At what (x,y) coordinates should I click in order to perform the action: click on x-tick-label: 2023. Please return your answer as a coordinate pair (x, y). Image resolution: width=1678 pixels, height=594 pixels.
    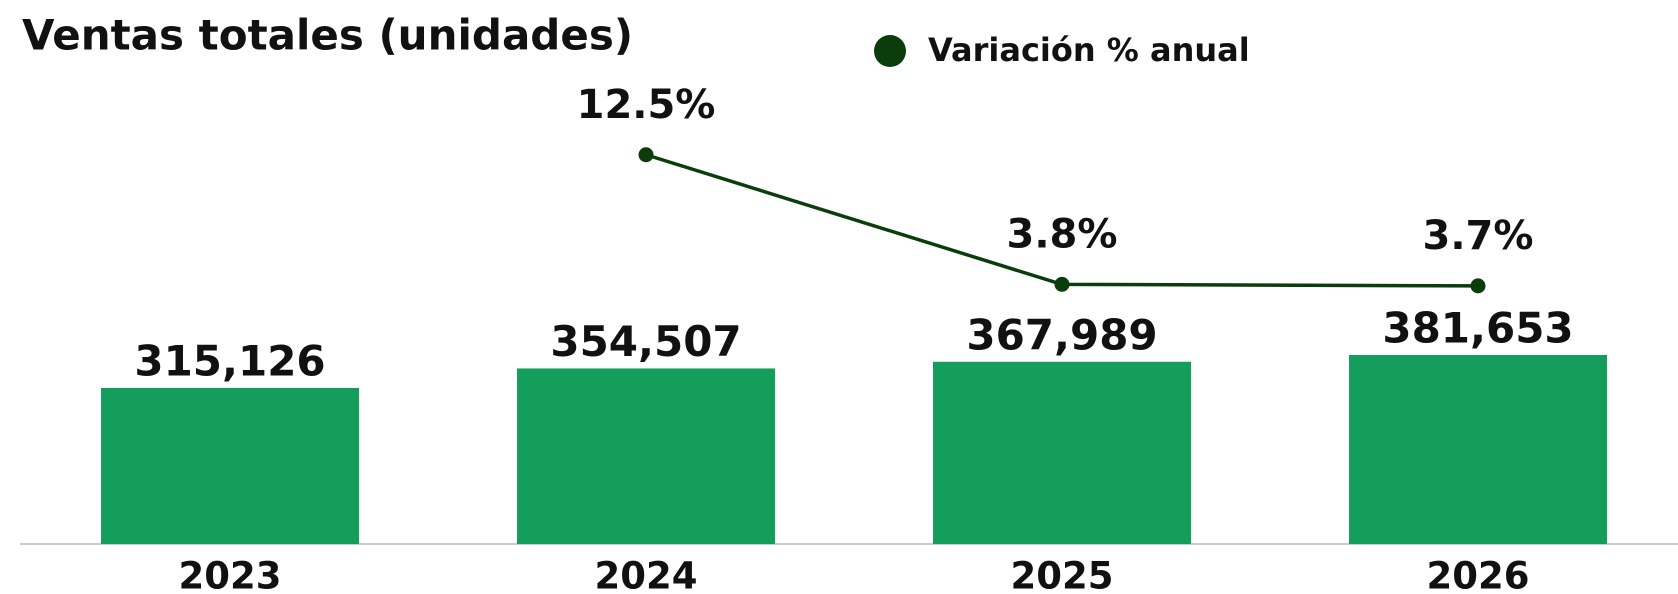
    Looking at the image, I should click on (230, 574).